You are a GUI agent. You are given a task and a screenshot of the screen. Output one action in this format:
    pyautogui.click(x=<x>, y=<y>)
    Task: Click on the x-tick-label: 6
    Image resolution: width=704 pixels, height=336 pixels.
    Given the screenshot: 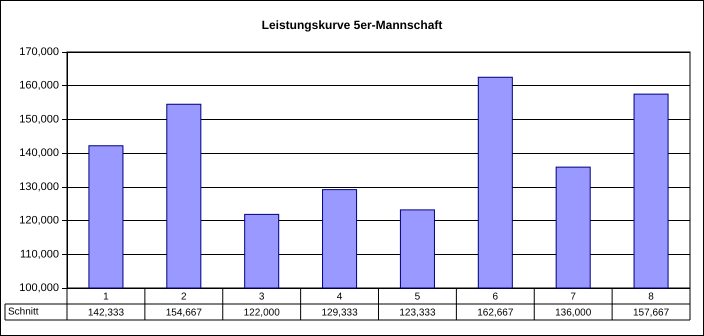 What is the action you would take?
    pyautogui.click(x=495, y=297)
    